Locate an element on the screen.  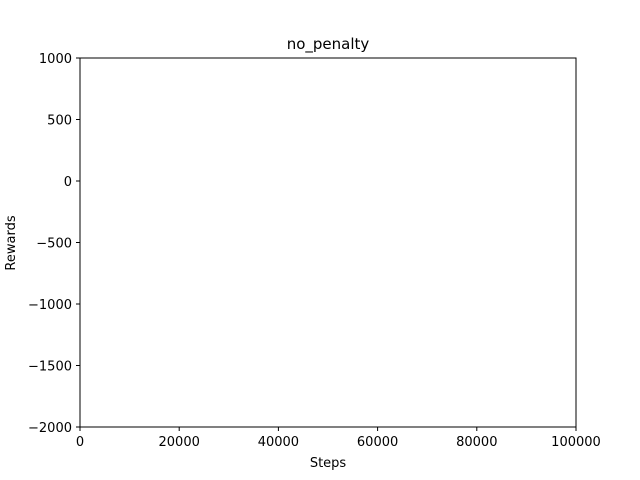
y-tick-label: 0 is located at coordinates (68, 182).